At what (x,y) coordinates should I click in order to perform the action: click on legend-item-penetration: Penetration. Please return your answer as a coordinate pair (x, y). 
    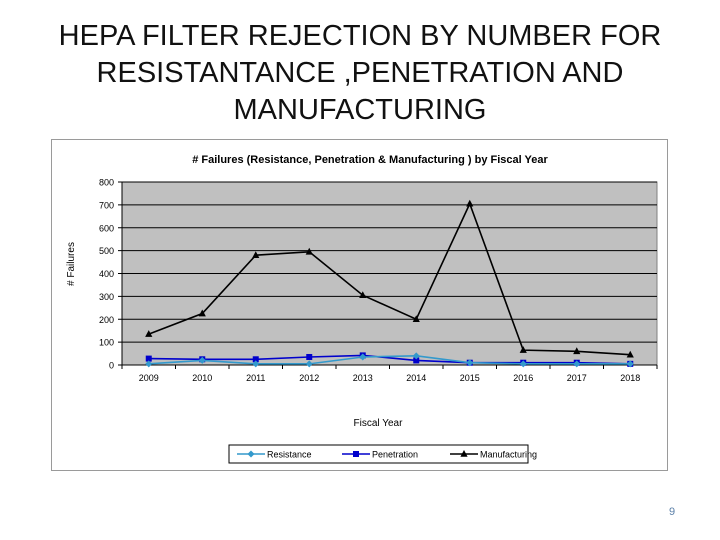
    Looking at the image, I should click on (380, 455).